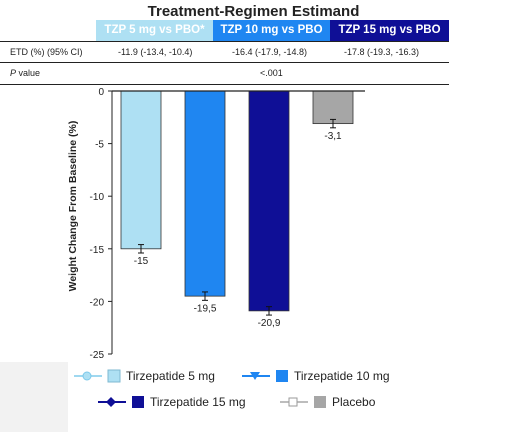 The width and height of the screenshot is (507, 432). I want to click on table-rule-middle, so click(224, 62).